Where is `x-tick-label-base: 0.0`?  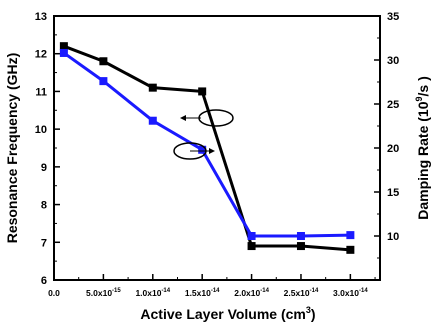
x-tick-label-base: 0.0 is located at coordinates (54, 293).